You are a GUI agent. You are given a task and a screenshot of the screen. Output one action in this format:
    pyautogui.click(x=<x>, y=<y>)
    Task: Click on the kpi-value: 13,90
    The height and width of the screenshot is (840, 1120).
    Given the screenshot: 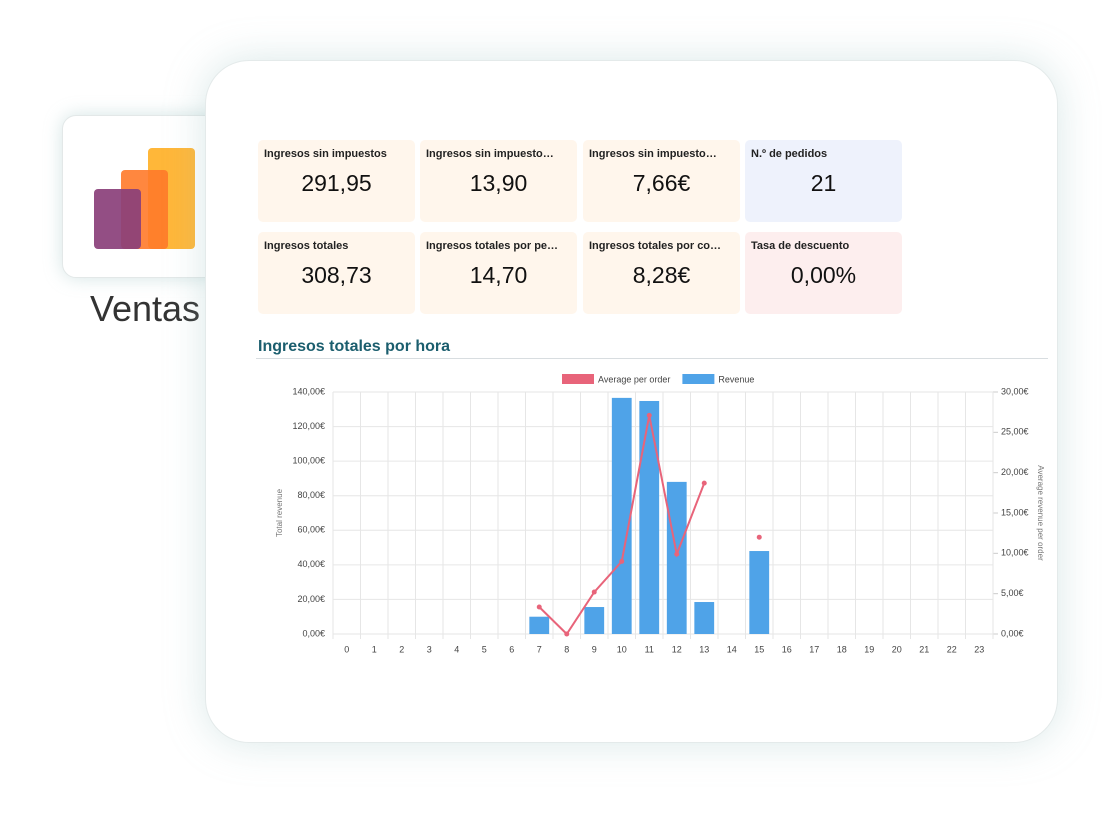 What is the action you would take?
    pyautogui.click(x=498, y=183)
    